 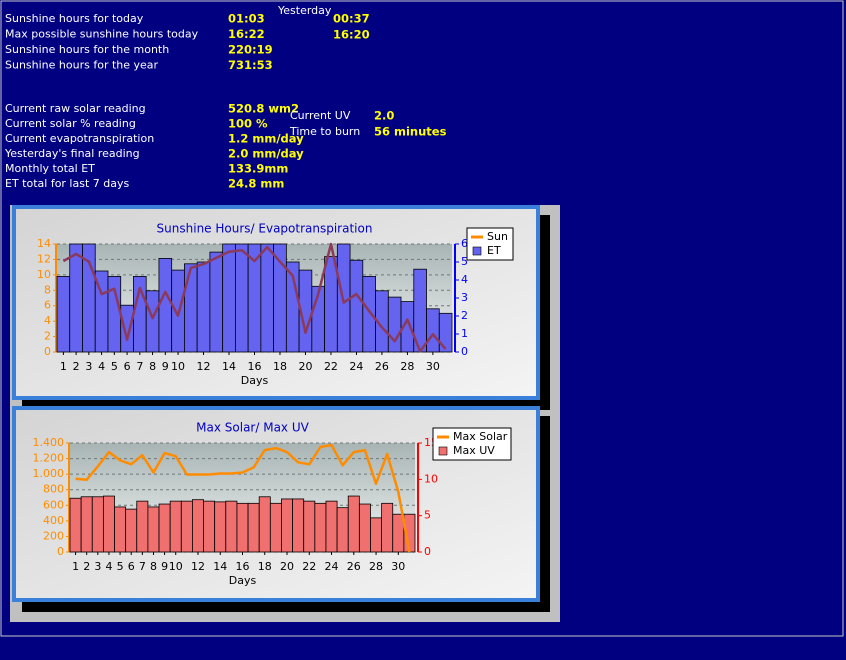 I want to click on chart-title: Sunshine Hours/ Evapotranspiration, so click(x=265, y=229).